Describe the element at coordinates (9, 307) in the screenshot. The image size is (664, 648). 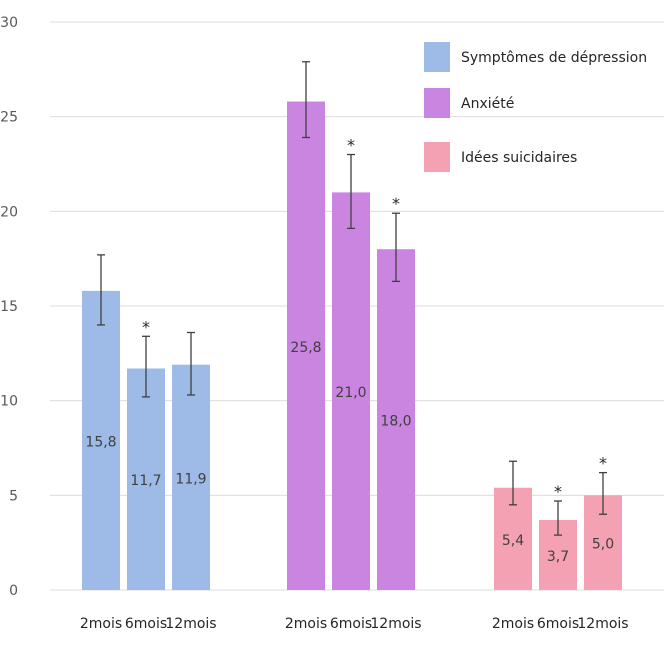
I see `y-tick-label: 15` at that location.